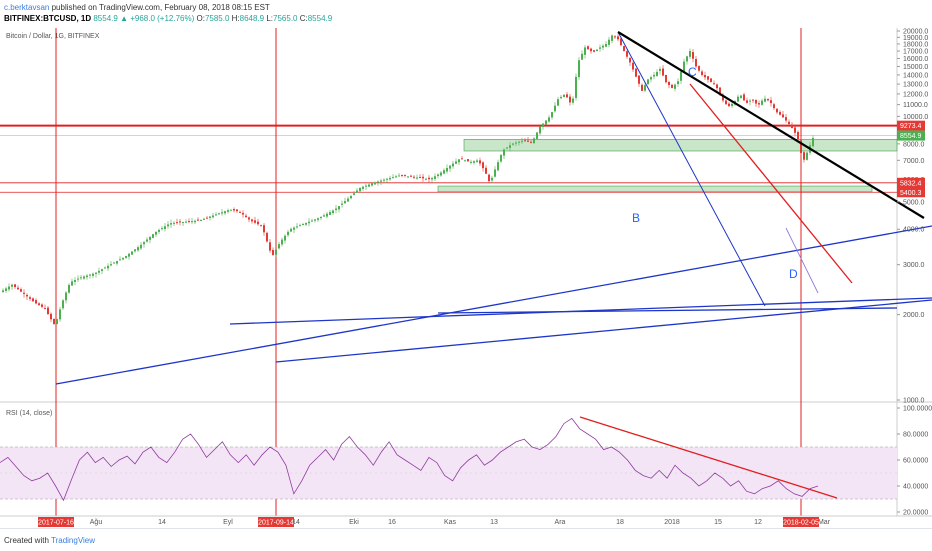  I want to click on price-tag, so click(911, 125).